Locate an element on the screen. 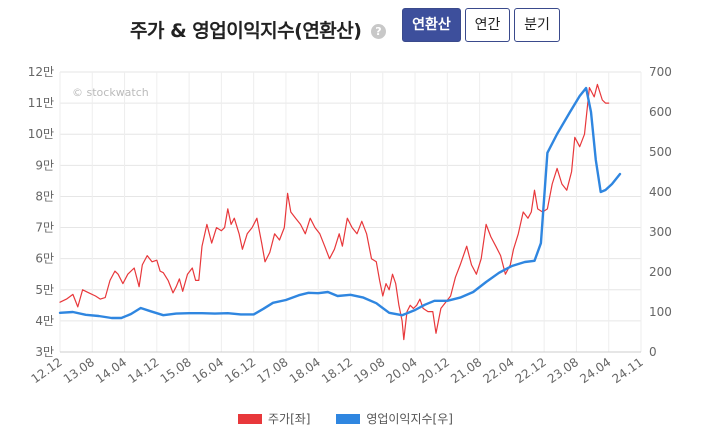 The width and height of the screenshot is (702, 446). y-left-tick-label: 10만 is located at coordinates (41, 134).